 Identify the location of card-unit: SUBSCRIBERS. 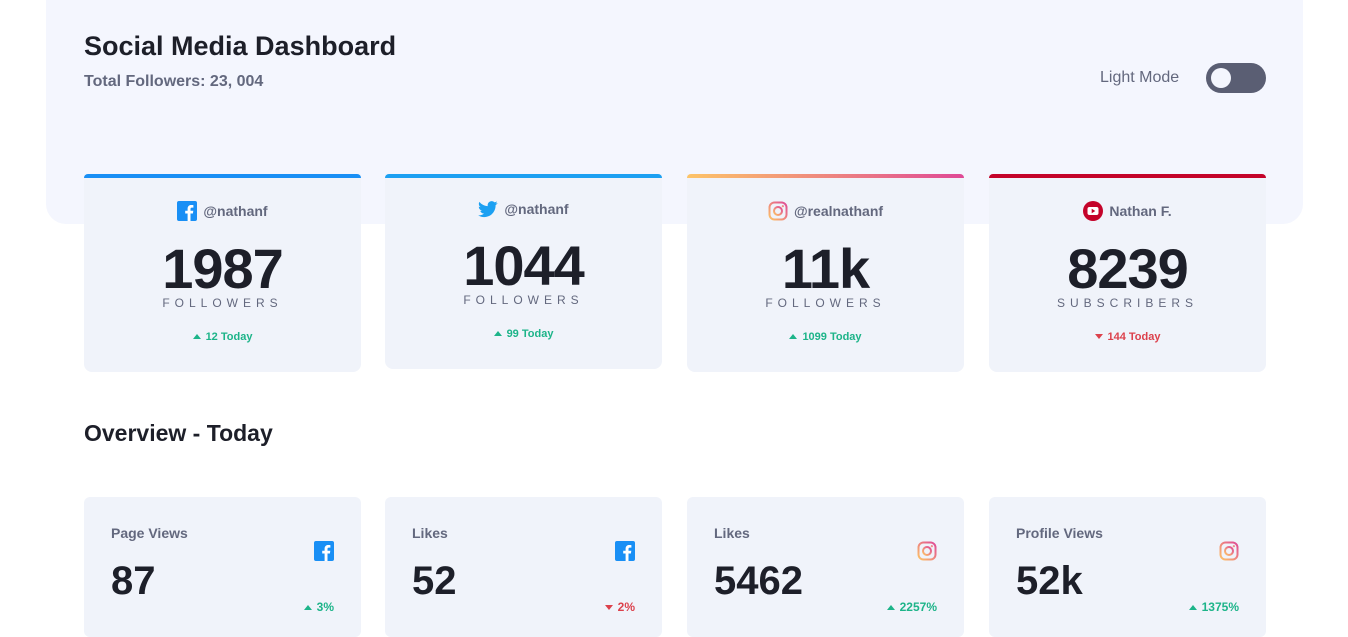
(1127, 303).